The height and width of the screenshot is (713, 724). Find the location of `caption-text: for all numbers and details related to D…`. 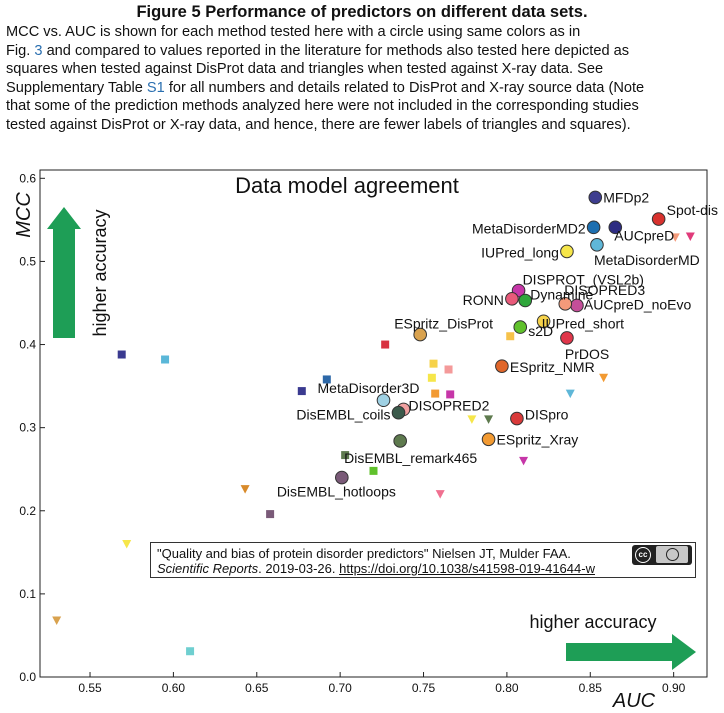

caption-text: for all numbers and details related to D… is located at coordinates (404, 87).